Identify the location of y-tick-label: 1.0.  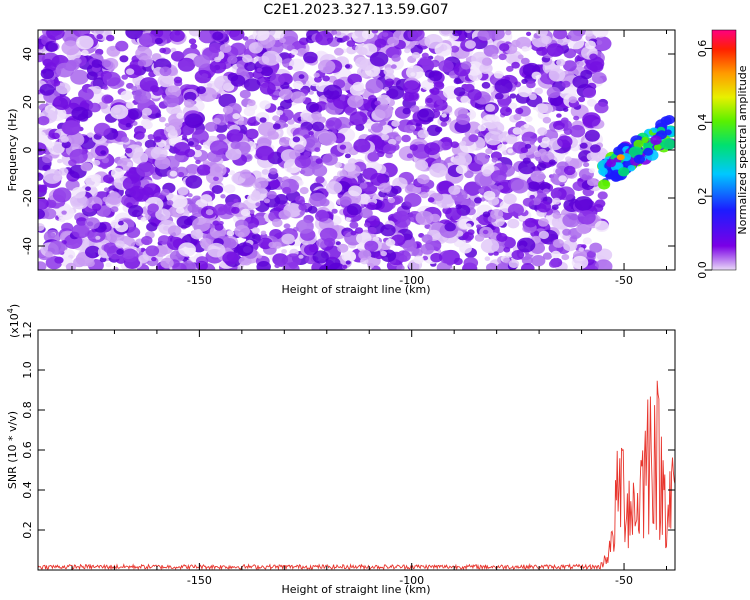
(27, 370).